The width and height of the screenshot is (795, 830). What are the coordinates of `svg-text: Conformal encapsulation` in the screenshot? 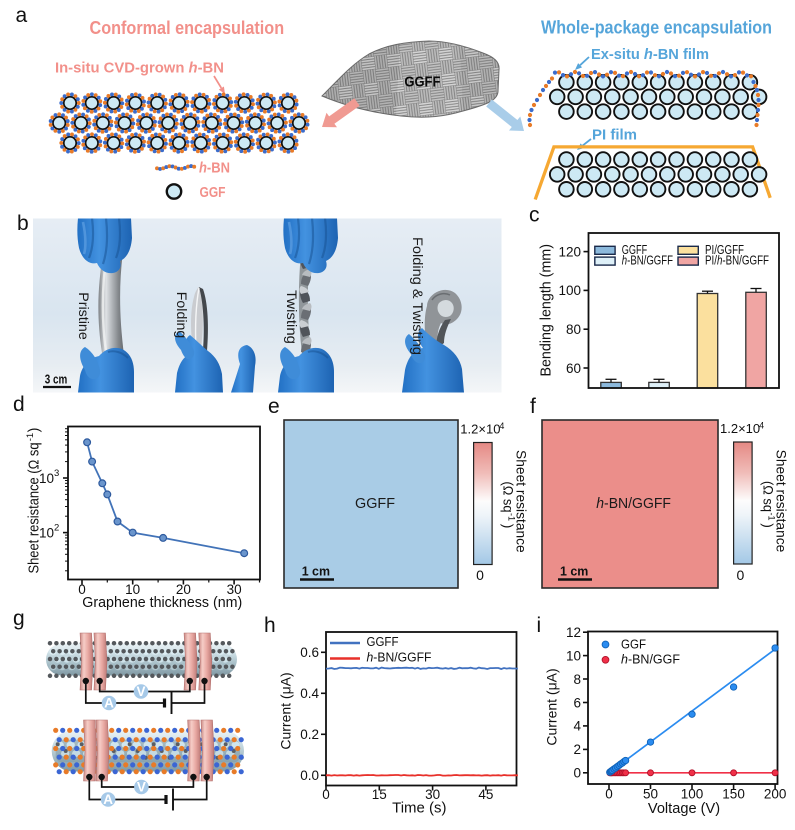 It's located at (187, 28).